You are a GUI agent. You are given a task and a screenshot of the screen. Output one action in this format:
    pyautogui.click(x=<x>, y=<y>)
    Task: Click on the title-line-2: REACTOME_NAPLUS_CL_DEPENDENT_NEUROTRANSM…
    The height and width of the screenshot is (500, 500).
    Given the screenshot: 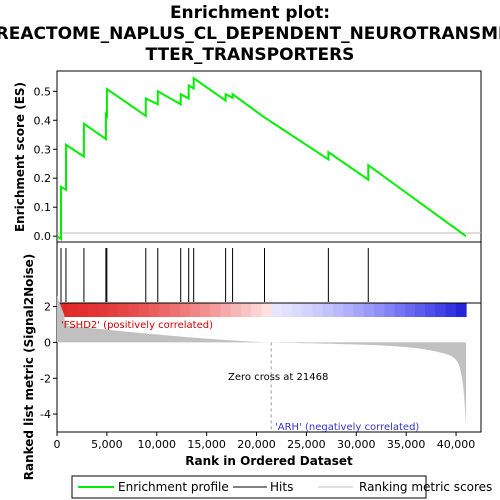 What is the action you would take?
    pyautogui.click(x=250, y=34)
    